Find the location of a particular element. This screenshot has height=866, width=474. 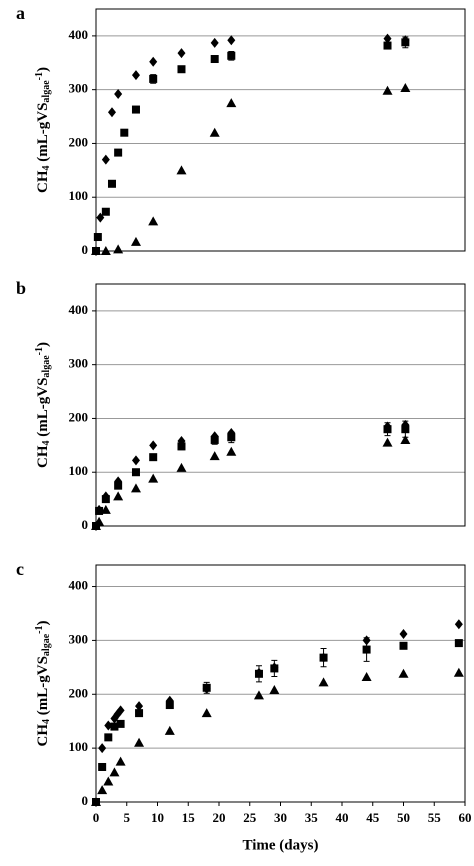

x-tick-label: 45 is located at coordinates (373, 817).